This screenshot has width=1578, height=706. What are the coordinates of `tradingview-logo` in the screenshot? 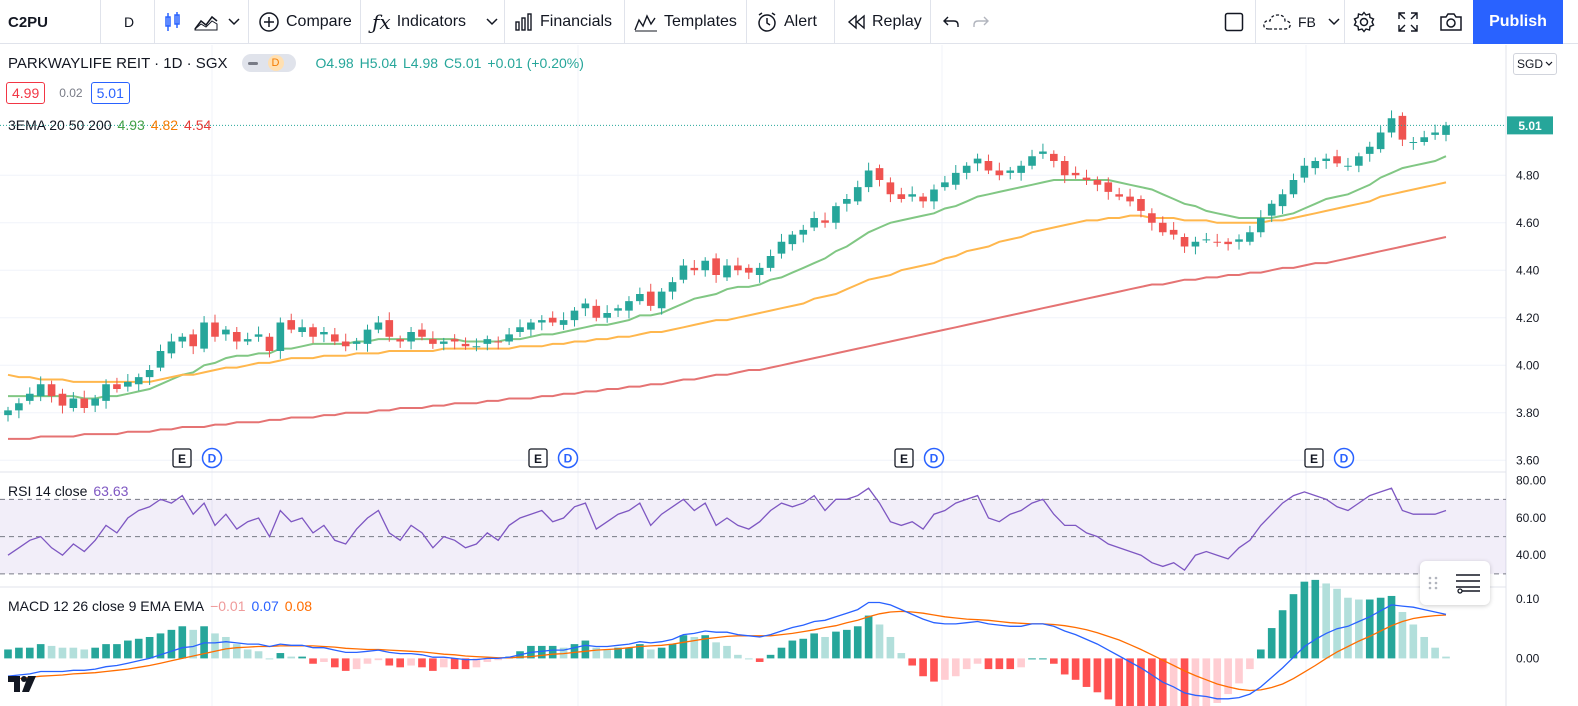 It's located at (23, 684).